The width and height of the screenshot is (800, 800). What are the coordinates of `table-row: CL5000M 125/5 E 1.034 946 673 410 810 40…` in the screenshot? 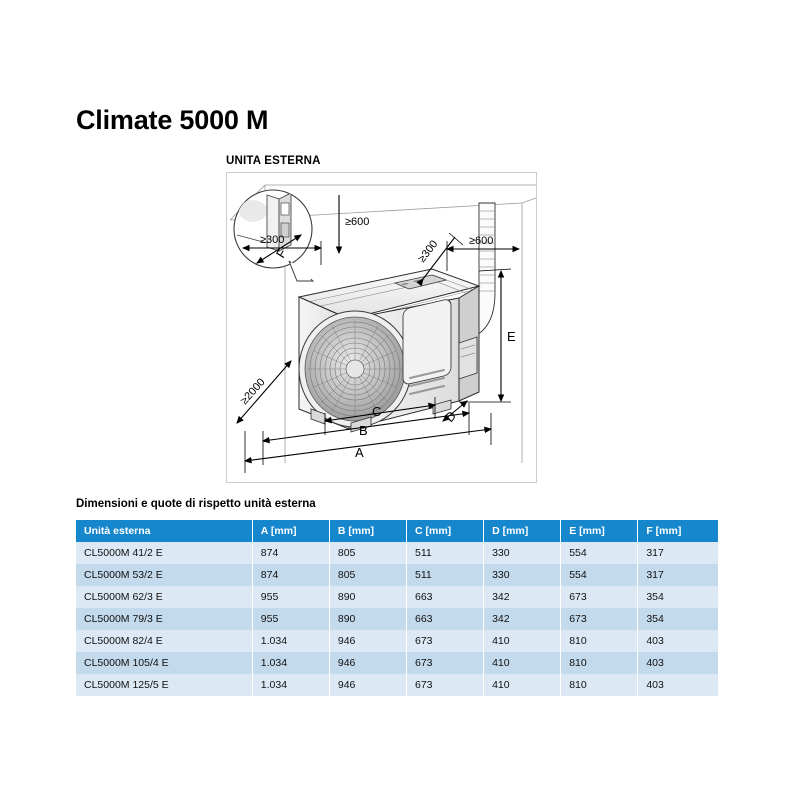 It's located at (397, 685).